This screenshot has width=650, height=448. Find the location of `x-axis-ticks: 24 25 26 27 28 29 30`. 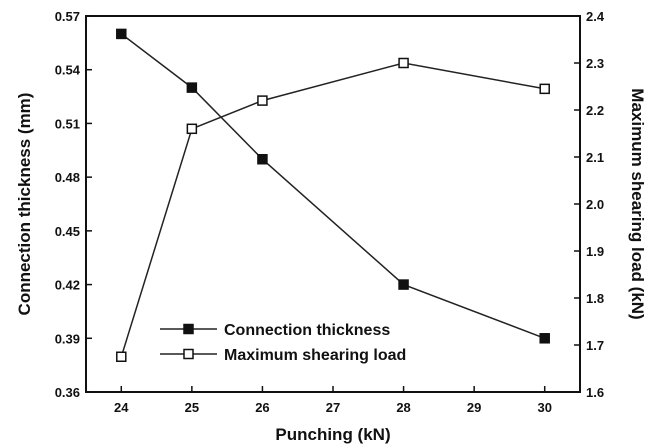

x-axis-ticks: 24 25 26 27 28 29 30 is located at coordinates (333, 400).